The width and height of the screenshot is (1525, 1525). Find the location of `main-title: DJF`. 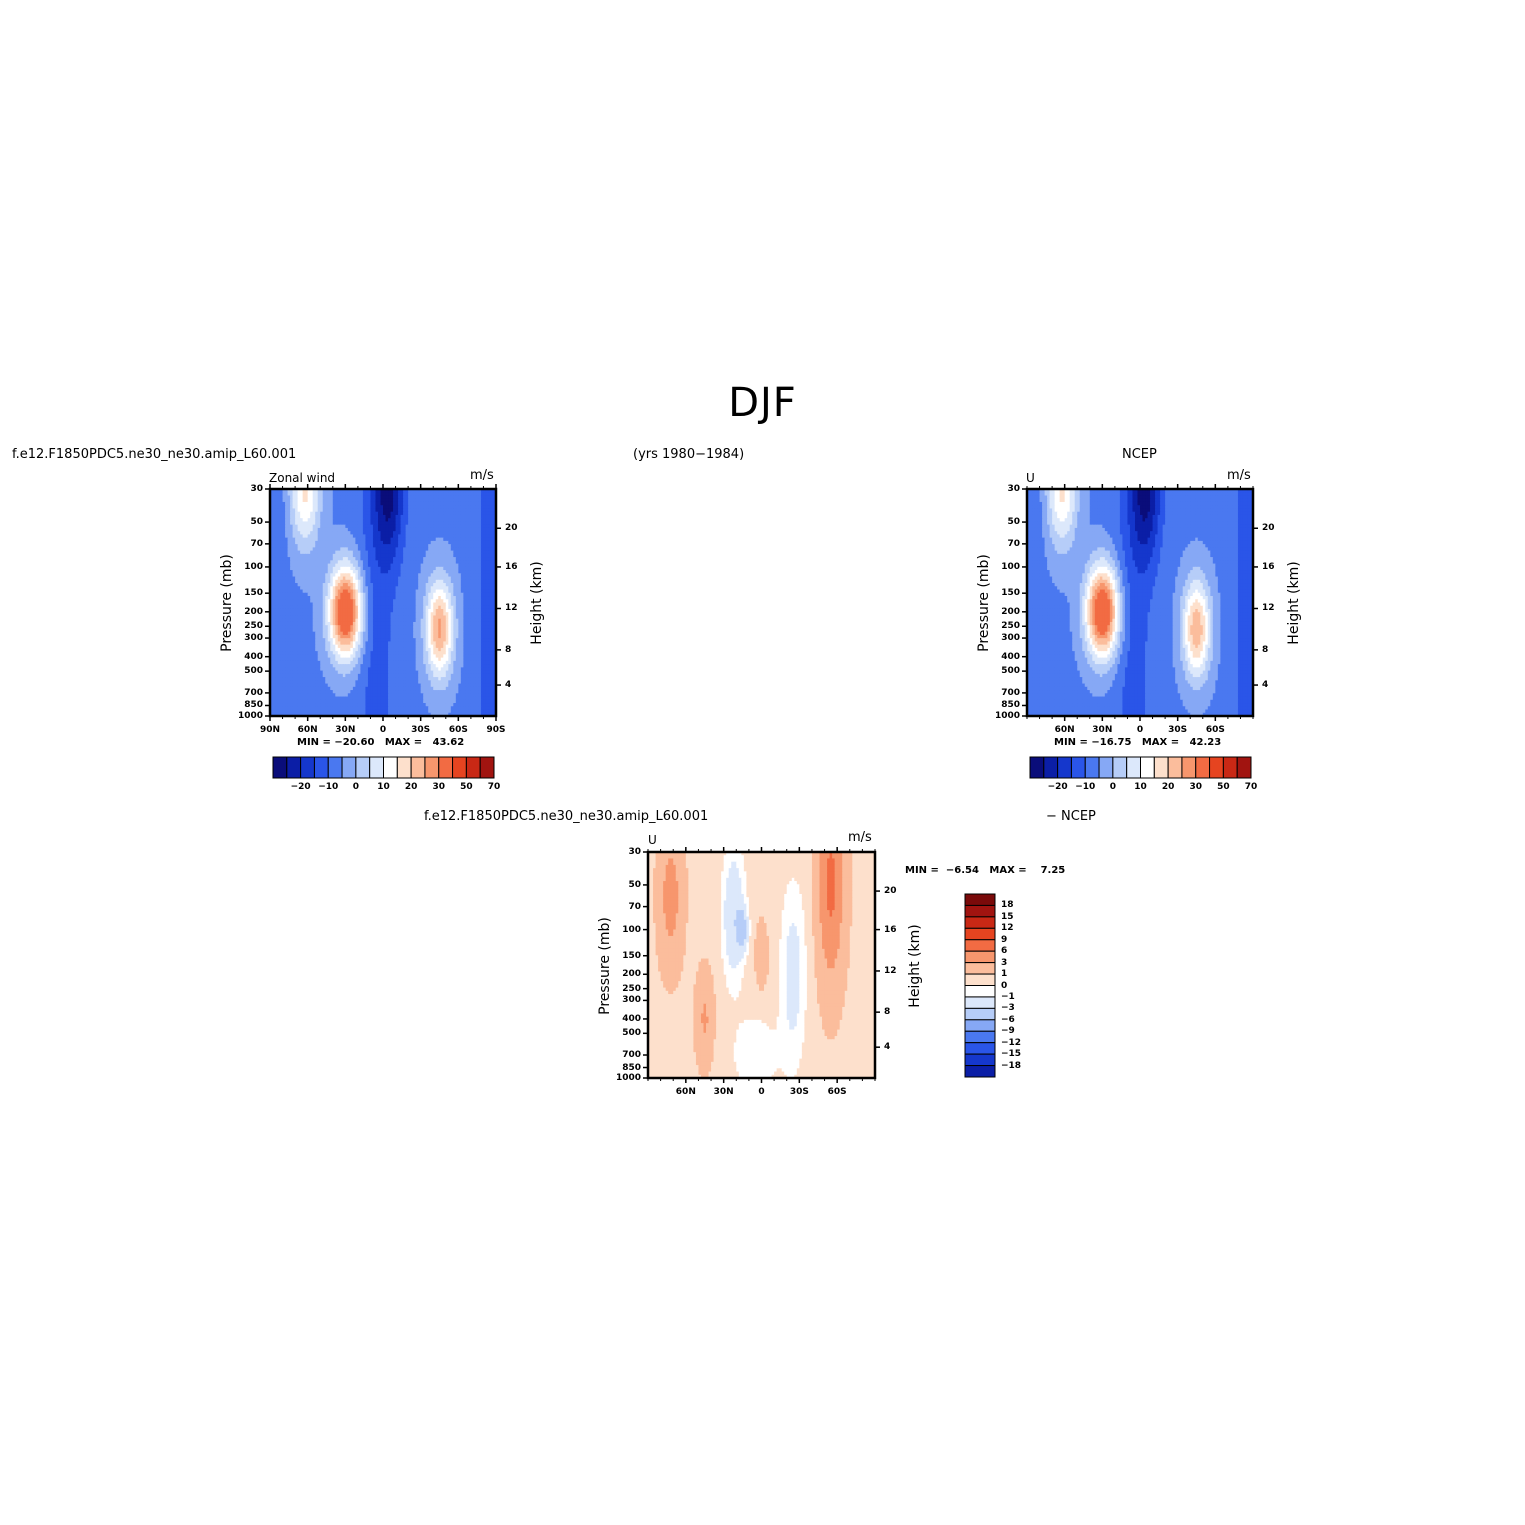

main-title: DJF is located at coordinates (762, 403).